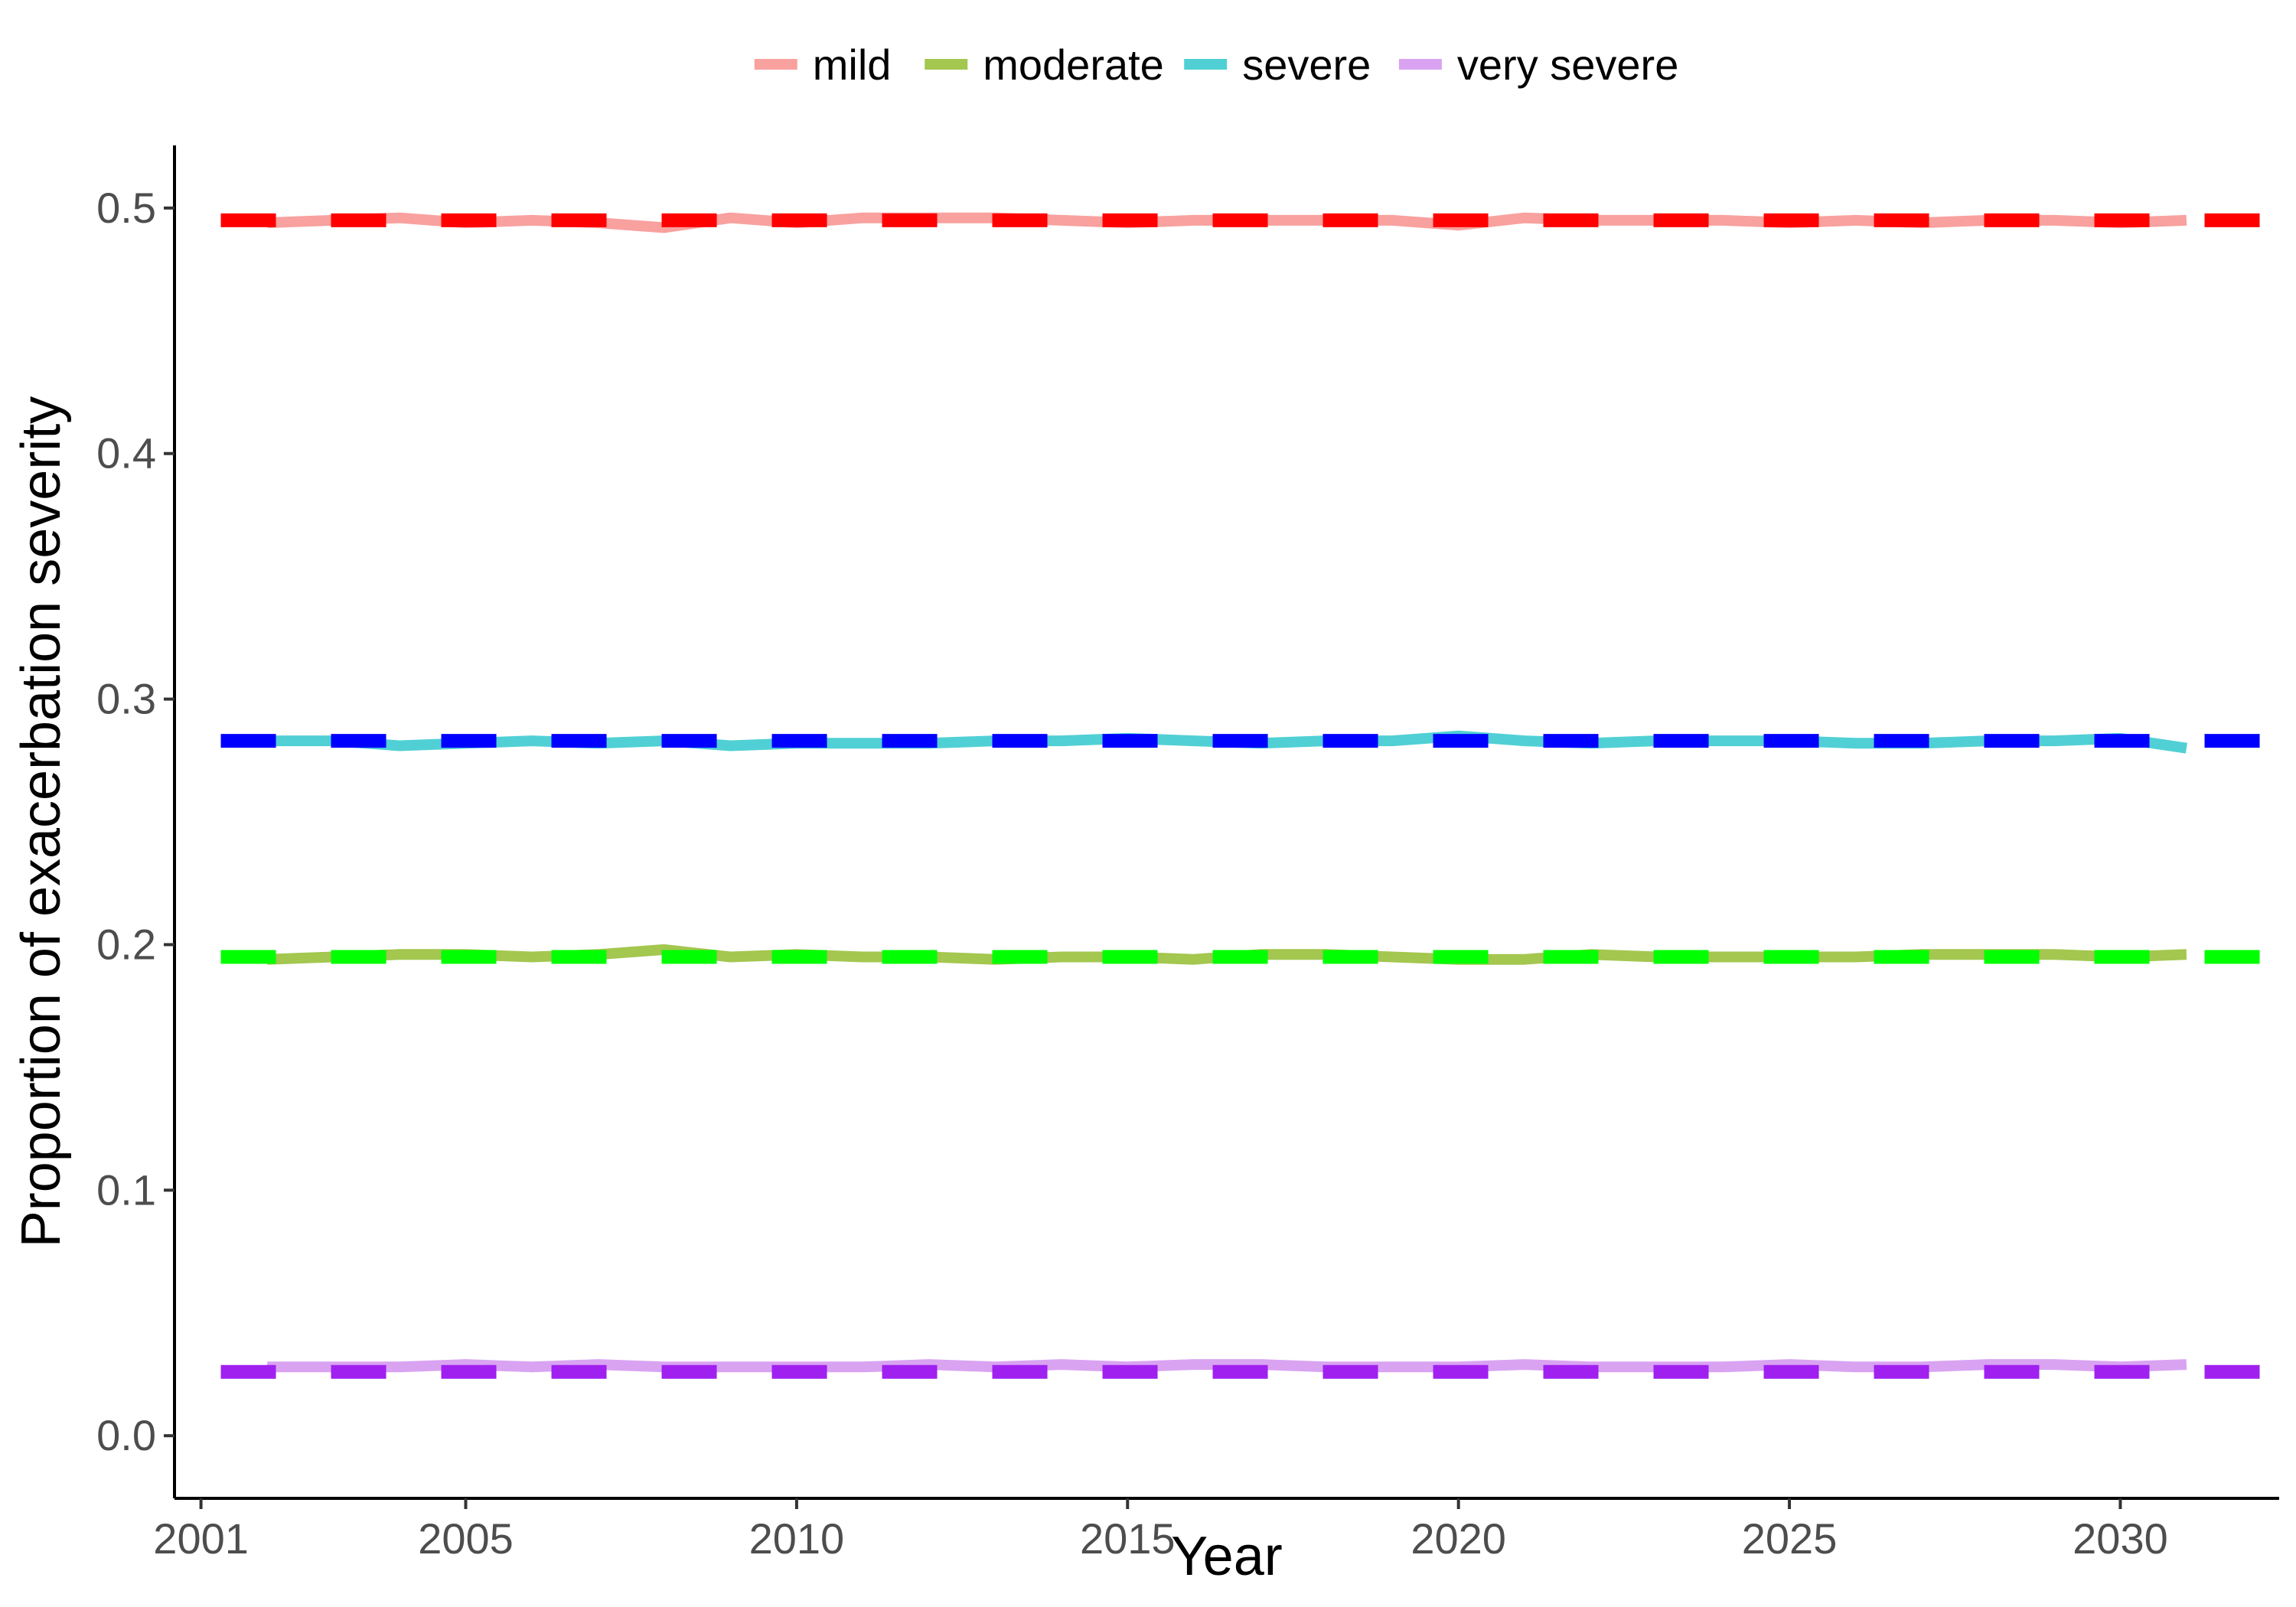  Describe the element at coordinates (1073, 65) in the screenshot. I see `legend-label-moderate: moderate` at that location.